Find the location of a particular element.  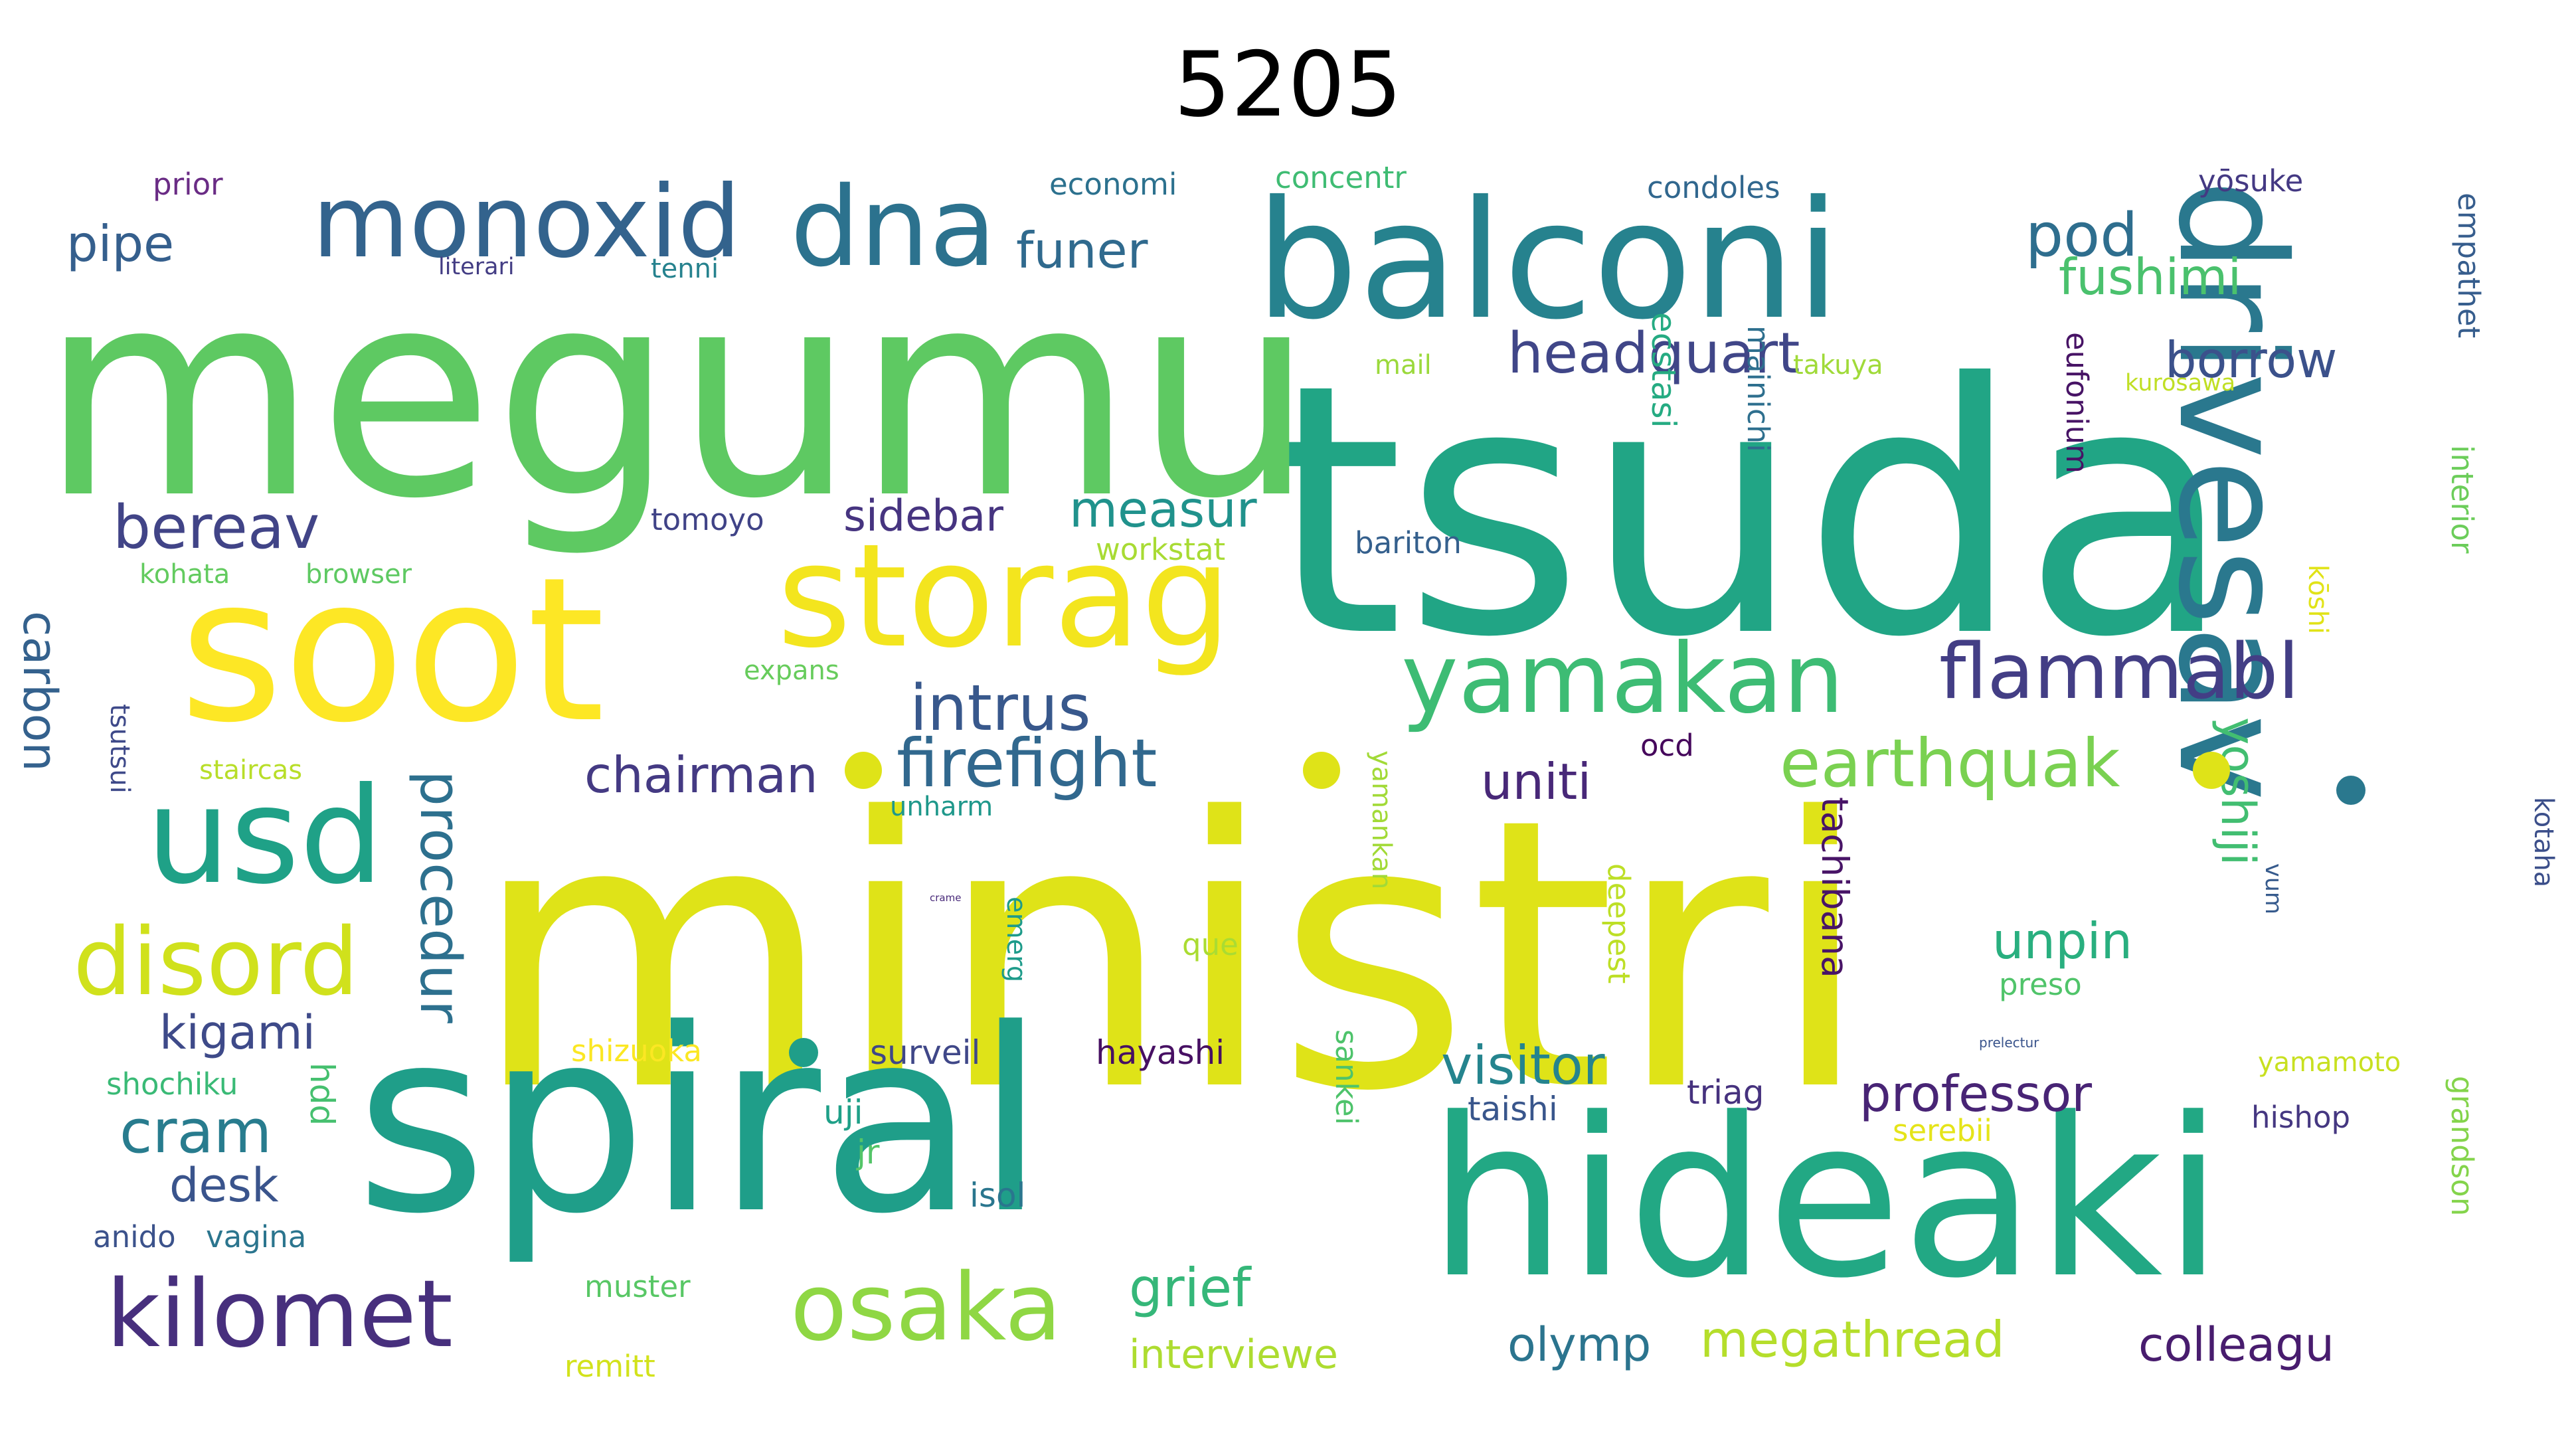

word-concentr: concentr is located at coordinates (1341, 177).